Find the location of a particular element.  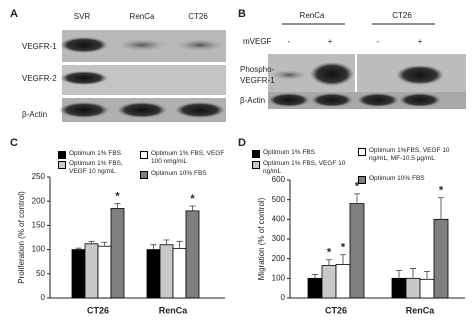

panel-letter: C is located at coordinates (14, 143).